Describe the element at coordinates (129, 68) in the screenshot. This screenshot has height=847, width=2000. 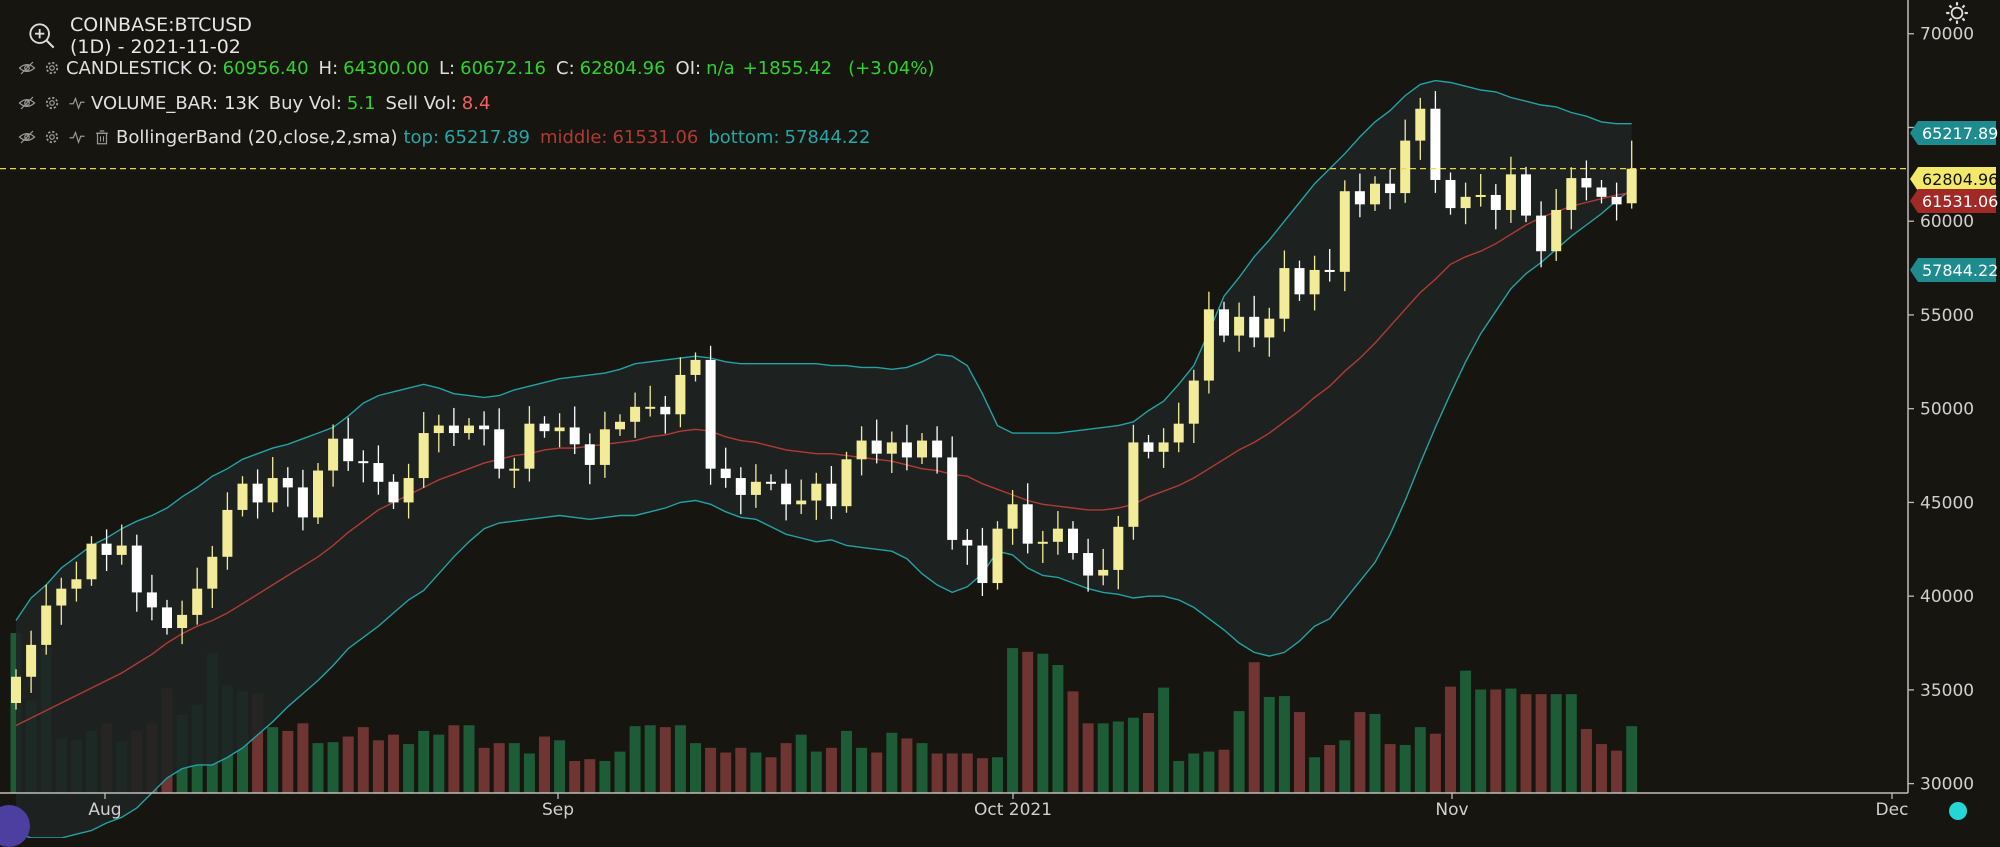
I see `candlestick-label: CANDLESTICK` at that location.